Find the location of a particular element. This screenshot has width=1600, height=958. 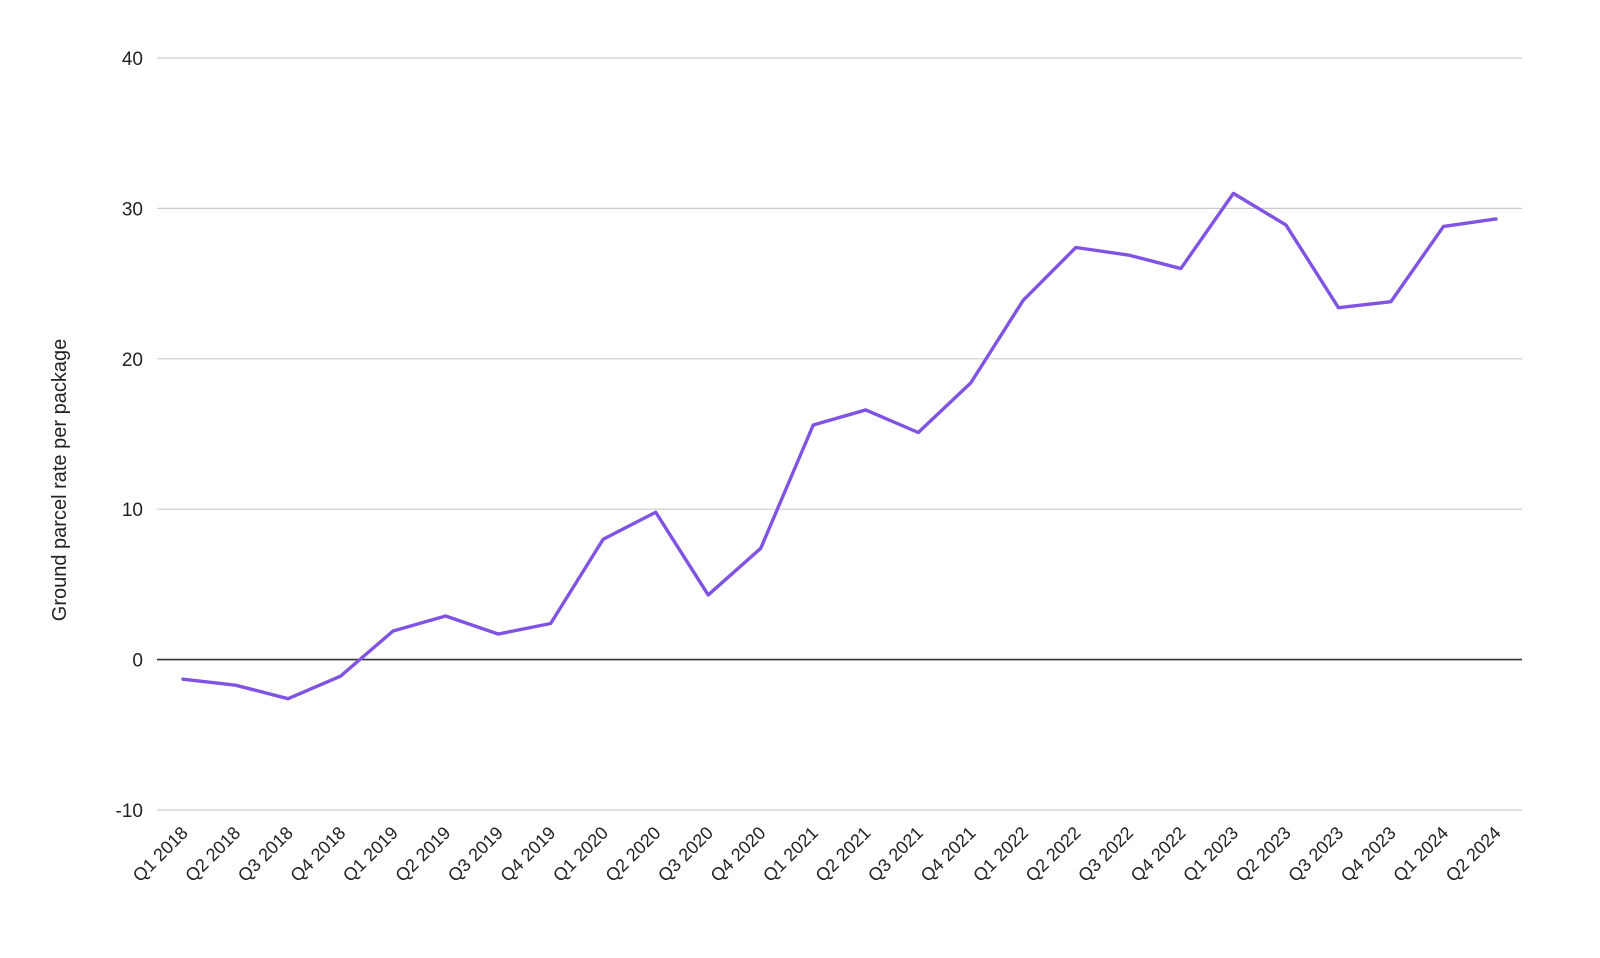

x-tick-label: Q2 2022 is located at coordinates (1053, 854).